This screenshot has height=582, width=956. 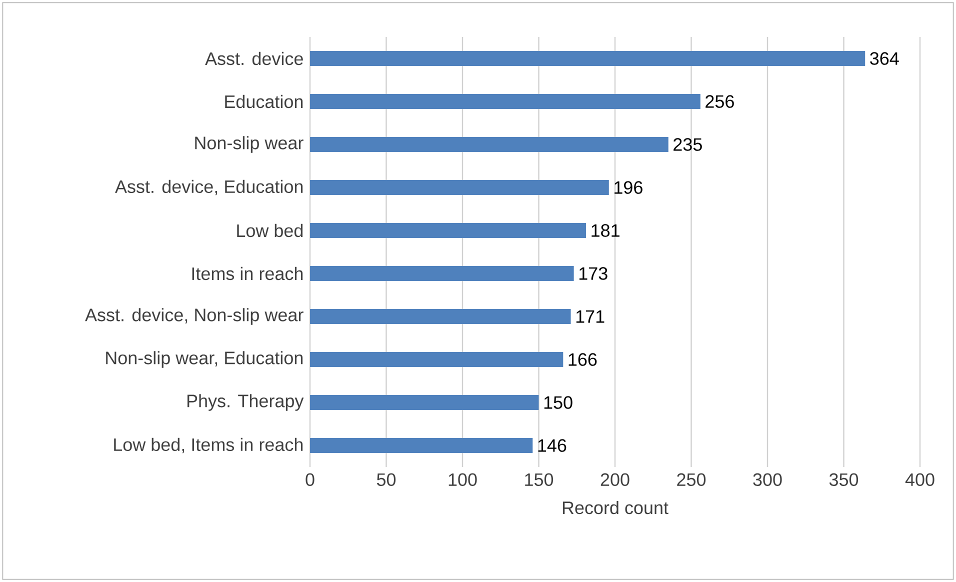 What do you see at coordinates (209, 188) in the screenshot?
I see `y-tick-label: Asst. device, Education` at bounding box center [209, 188].